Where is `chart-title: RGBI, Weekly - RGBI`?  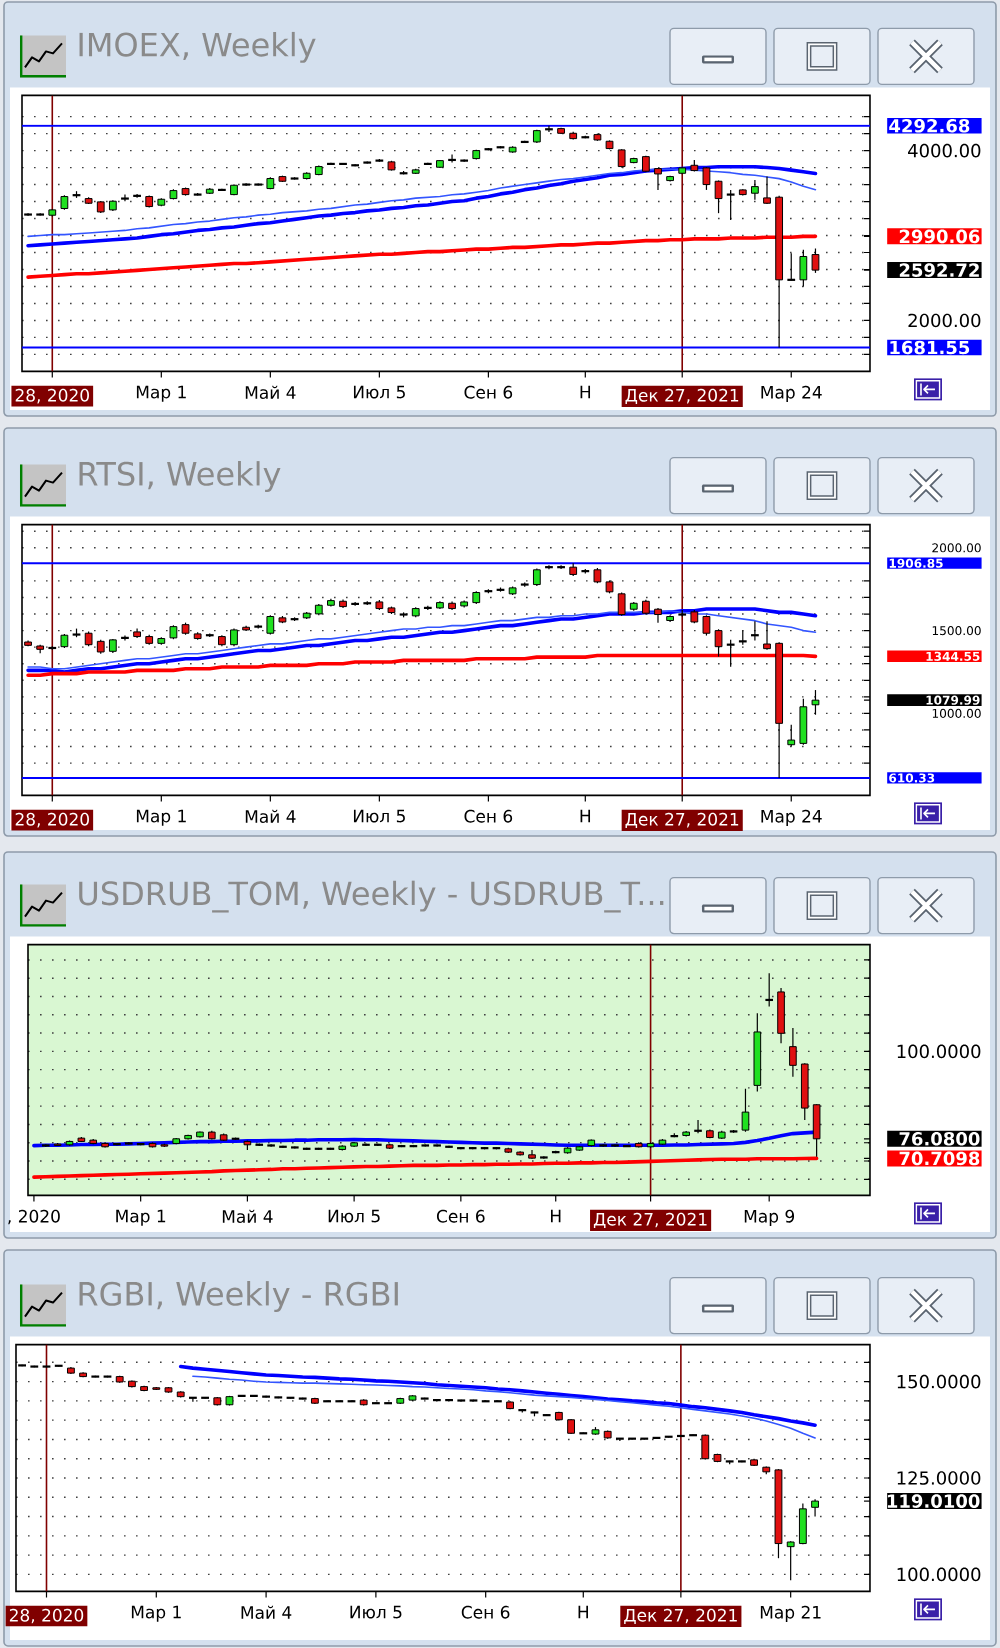 chart-title: RGBI, Weekly - RGBI is located at coordinates (238, 1297).